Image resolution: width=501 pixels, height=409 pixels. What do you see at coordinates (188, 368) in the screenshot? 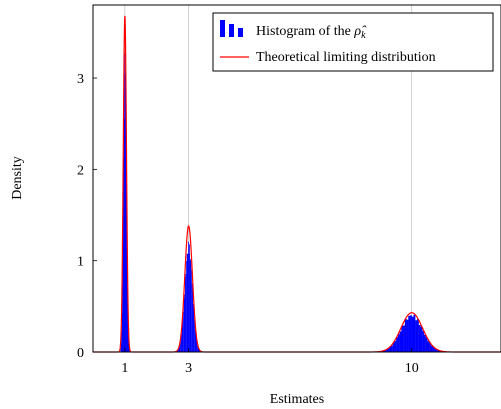
I see `x-tick-label-1: 3` at bounding box center [188, 368].